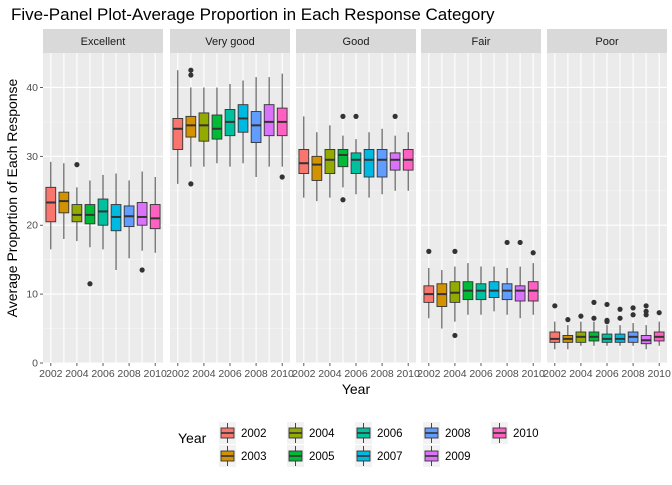 The width and height of the screenshot is (672, 485). I want to click on panel-strip-label: Very good, so click(230, 42).